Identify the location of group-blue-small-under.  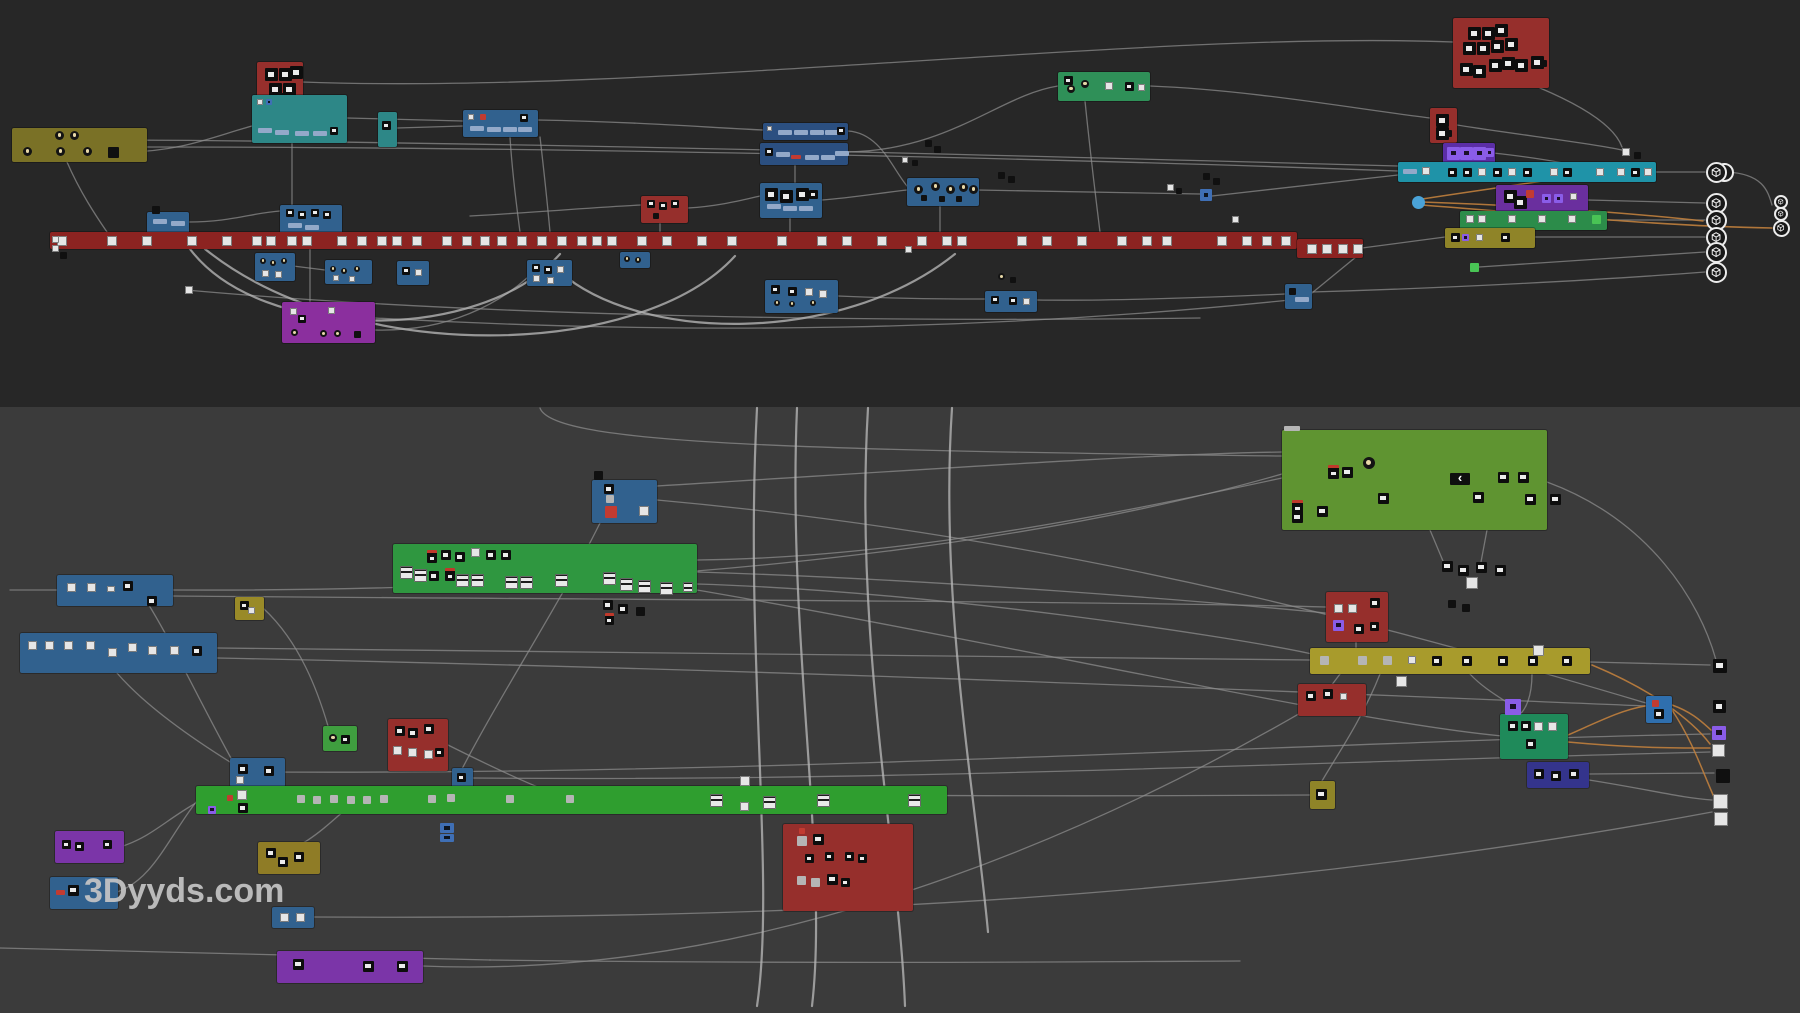
(635, 260).